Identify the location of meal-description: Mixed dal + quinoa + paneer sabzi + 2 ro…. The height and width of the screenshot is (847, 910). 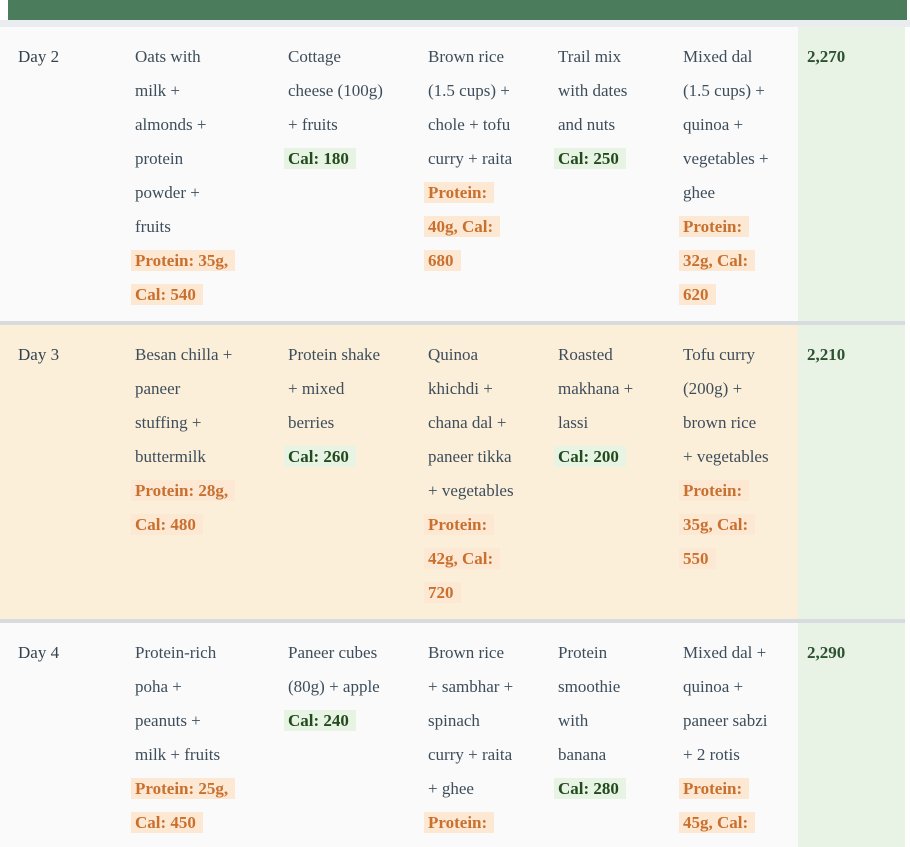
(725, 703).